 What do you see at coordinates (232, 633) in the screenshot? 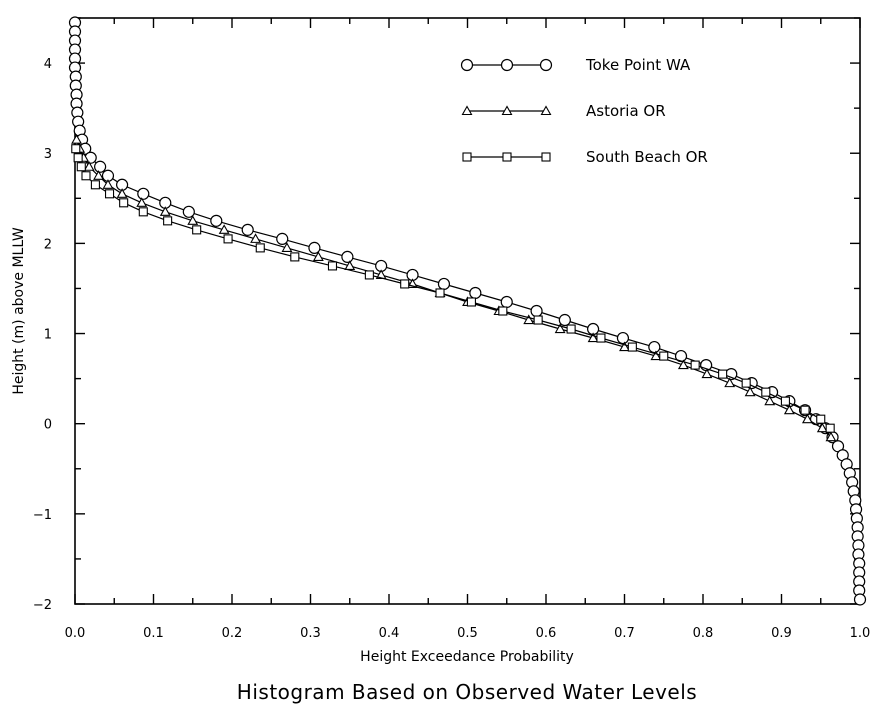
I see `x-tick-label: 0.2` at bounding box center [232, 633].